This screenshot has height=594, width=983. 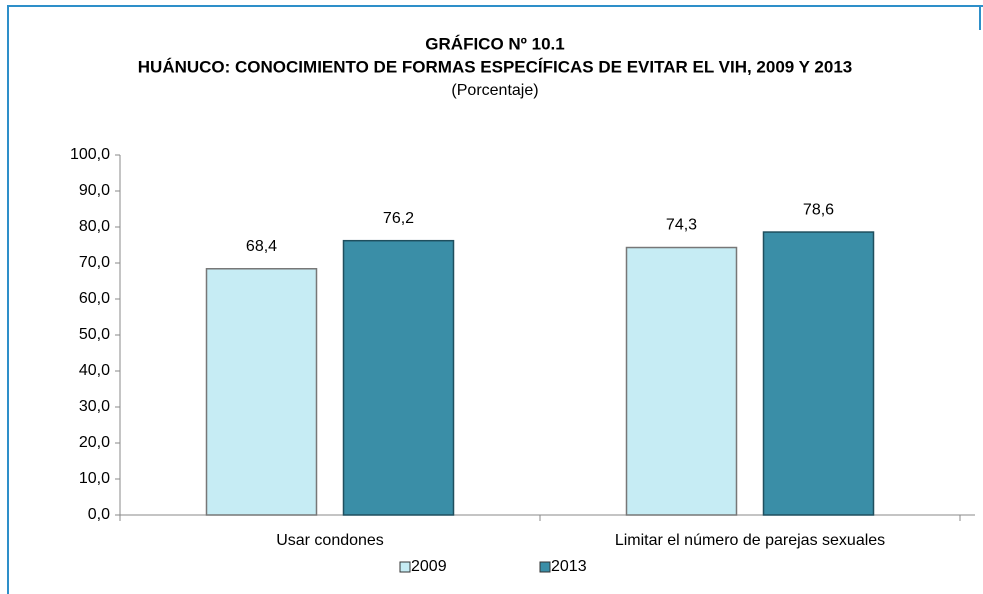 I want to click on y-tick-label: 70,0, so click(x=94, y=262).